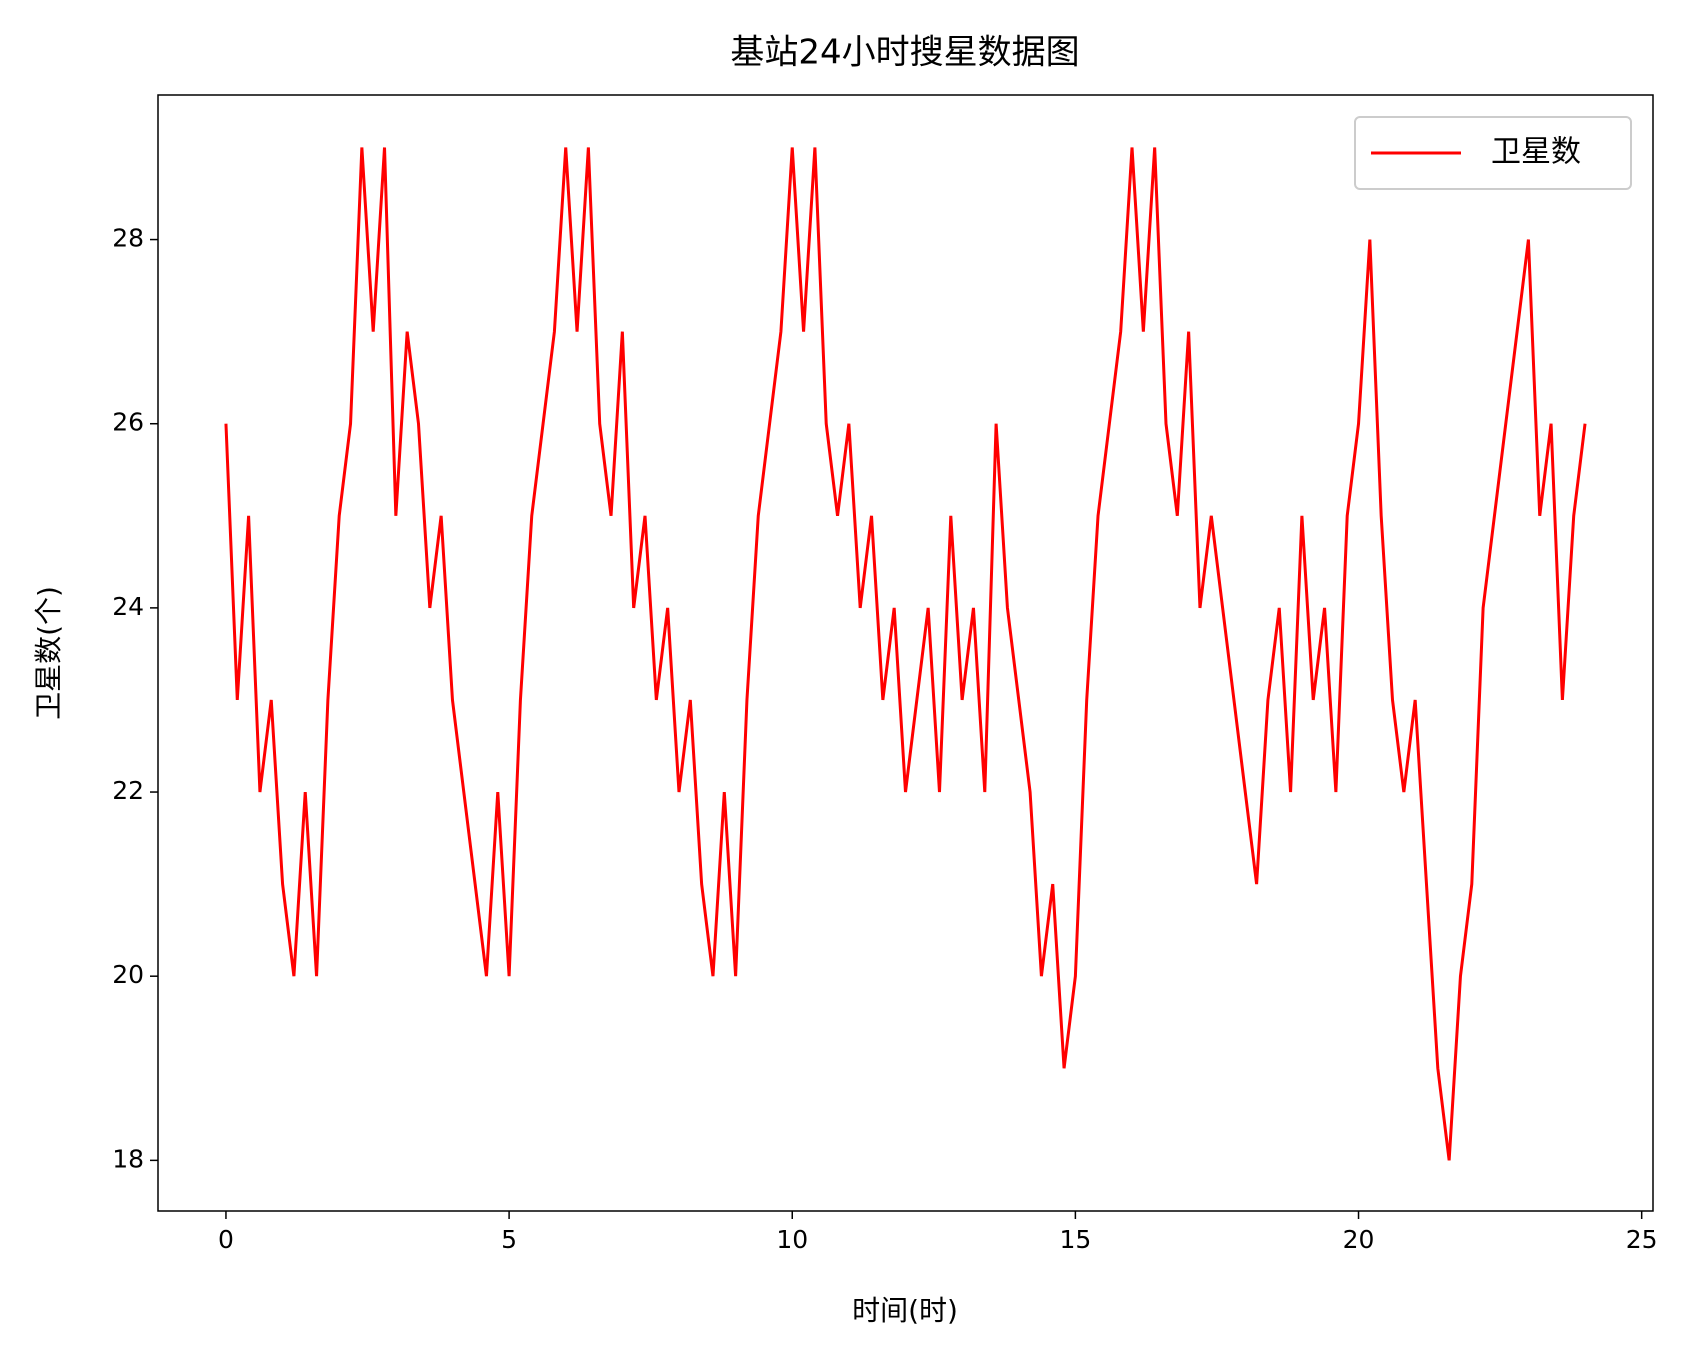 This screenshot has width=1683, height=1358. I want to click on x-tick-label: 10, so click(792, 1239).